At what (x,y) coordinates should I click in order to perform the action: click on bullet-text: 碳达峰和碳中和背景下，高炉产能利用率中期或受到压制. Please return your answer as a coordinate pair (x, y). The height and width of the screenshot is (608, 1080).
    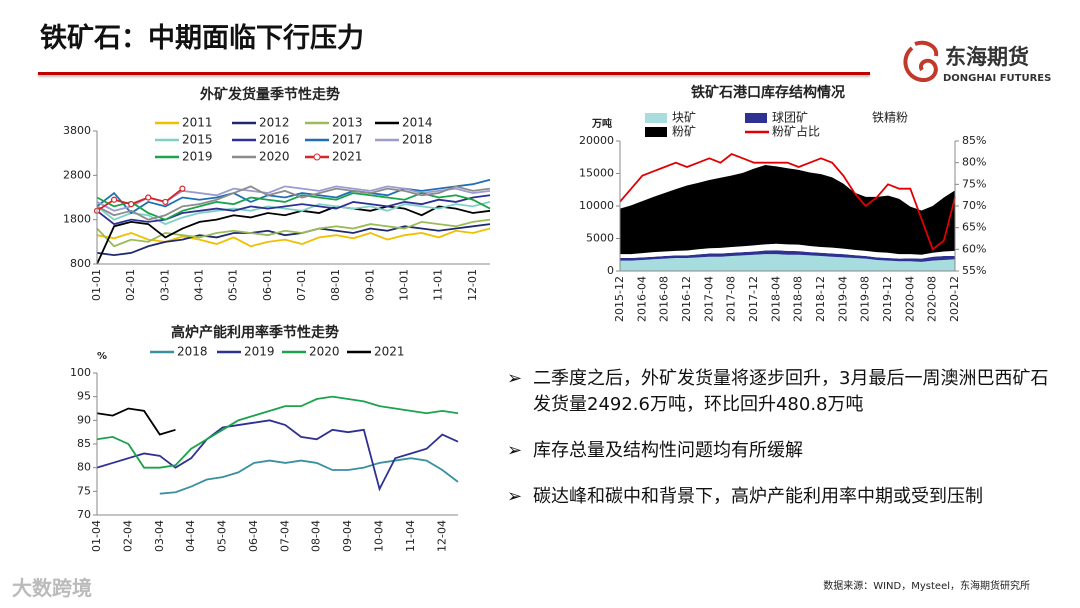
    Looking at the image, I should click on (758, 496).